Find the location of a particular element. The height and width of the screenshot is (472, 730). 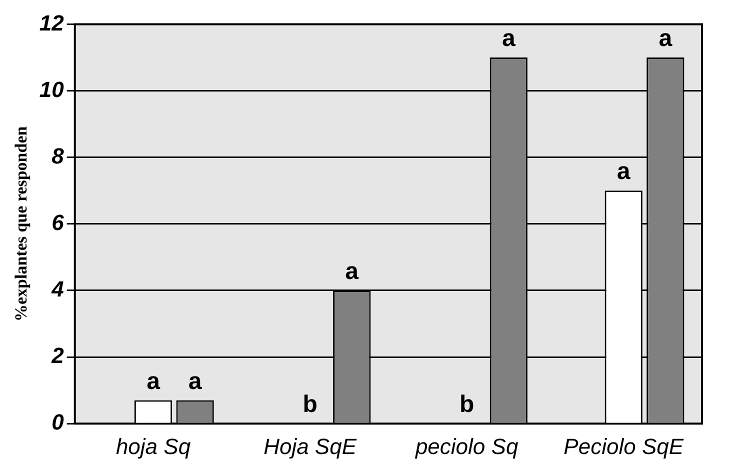

y-axis-title: %explantes que responden is located at coordinates (21, 224).